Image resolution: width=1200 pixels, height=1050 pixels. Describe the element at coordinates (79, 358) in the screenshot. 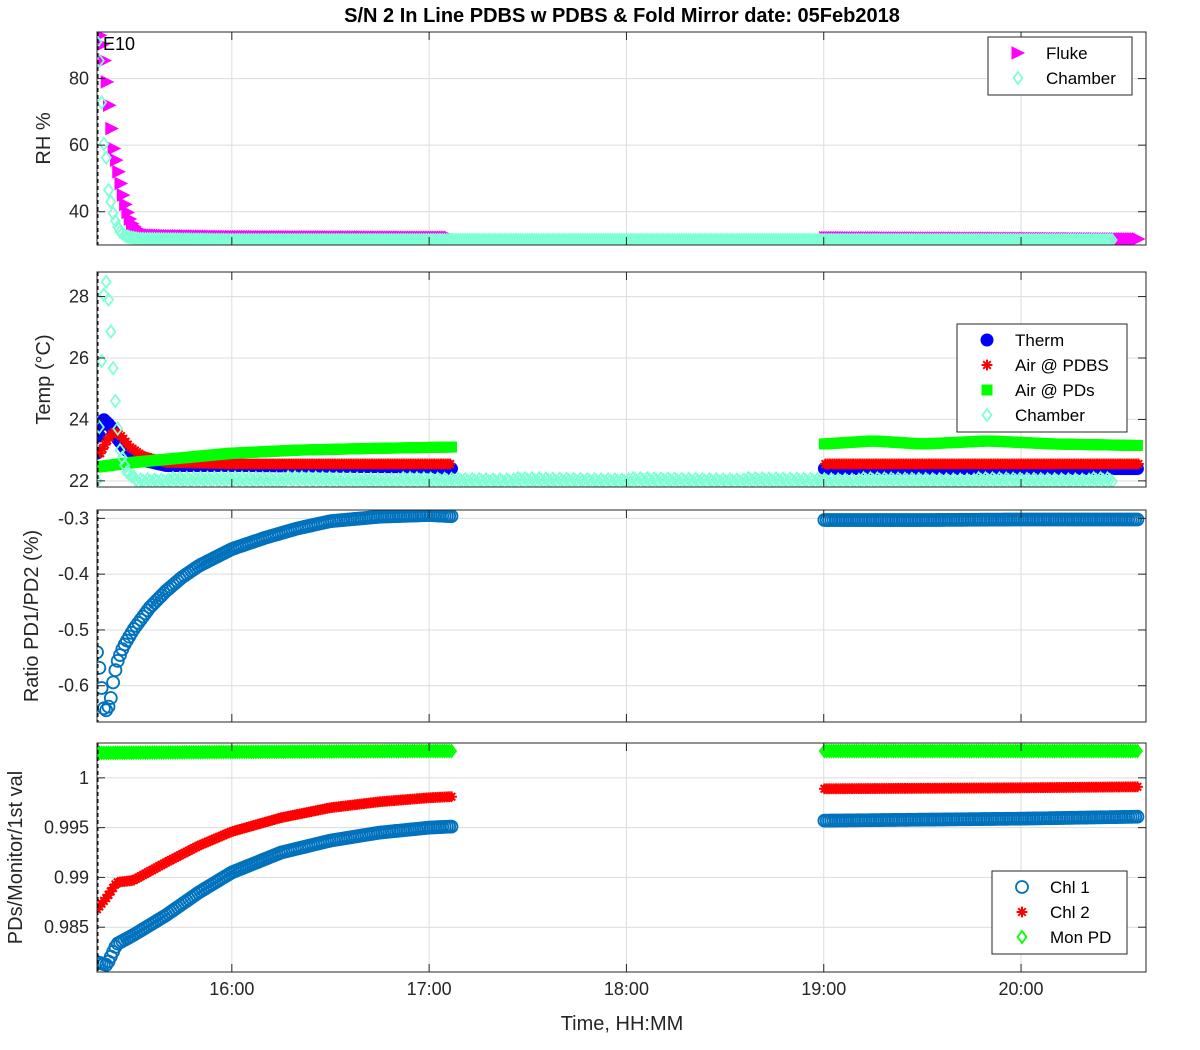

I see `y-tick-label: 26` at that location.